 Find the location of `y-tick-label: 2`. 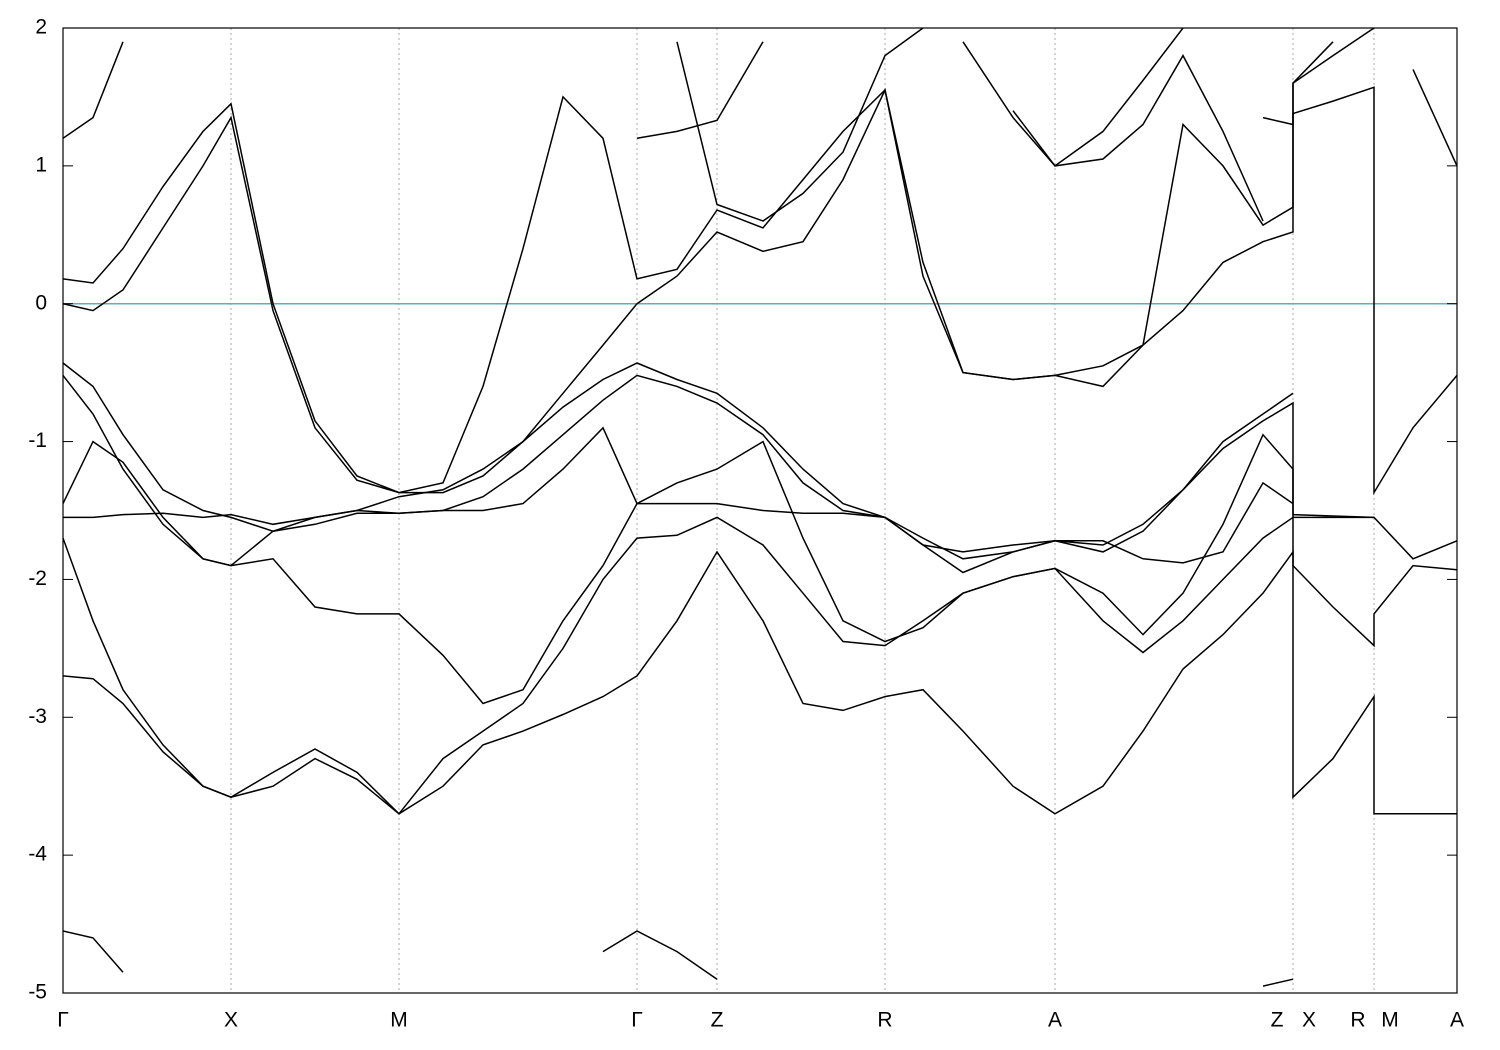

y-tick-label: 2 is located at coordinates (41, 27).